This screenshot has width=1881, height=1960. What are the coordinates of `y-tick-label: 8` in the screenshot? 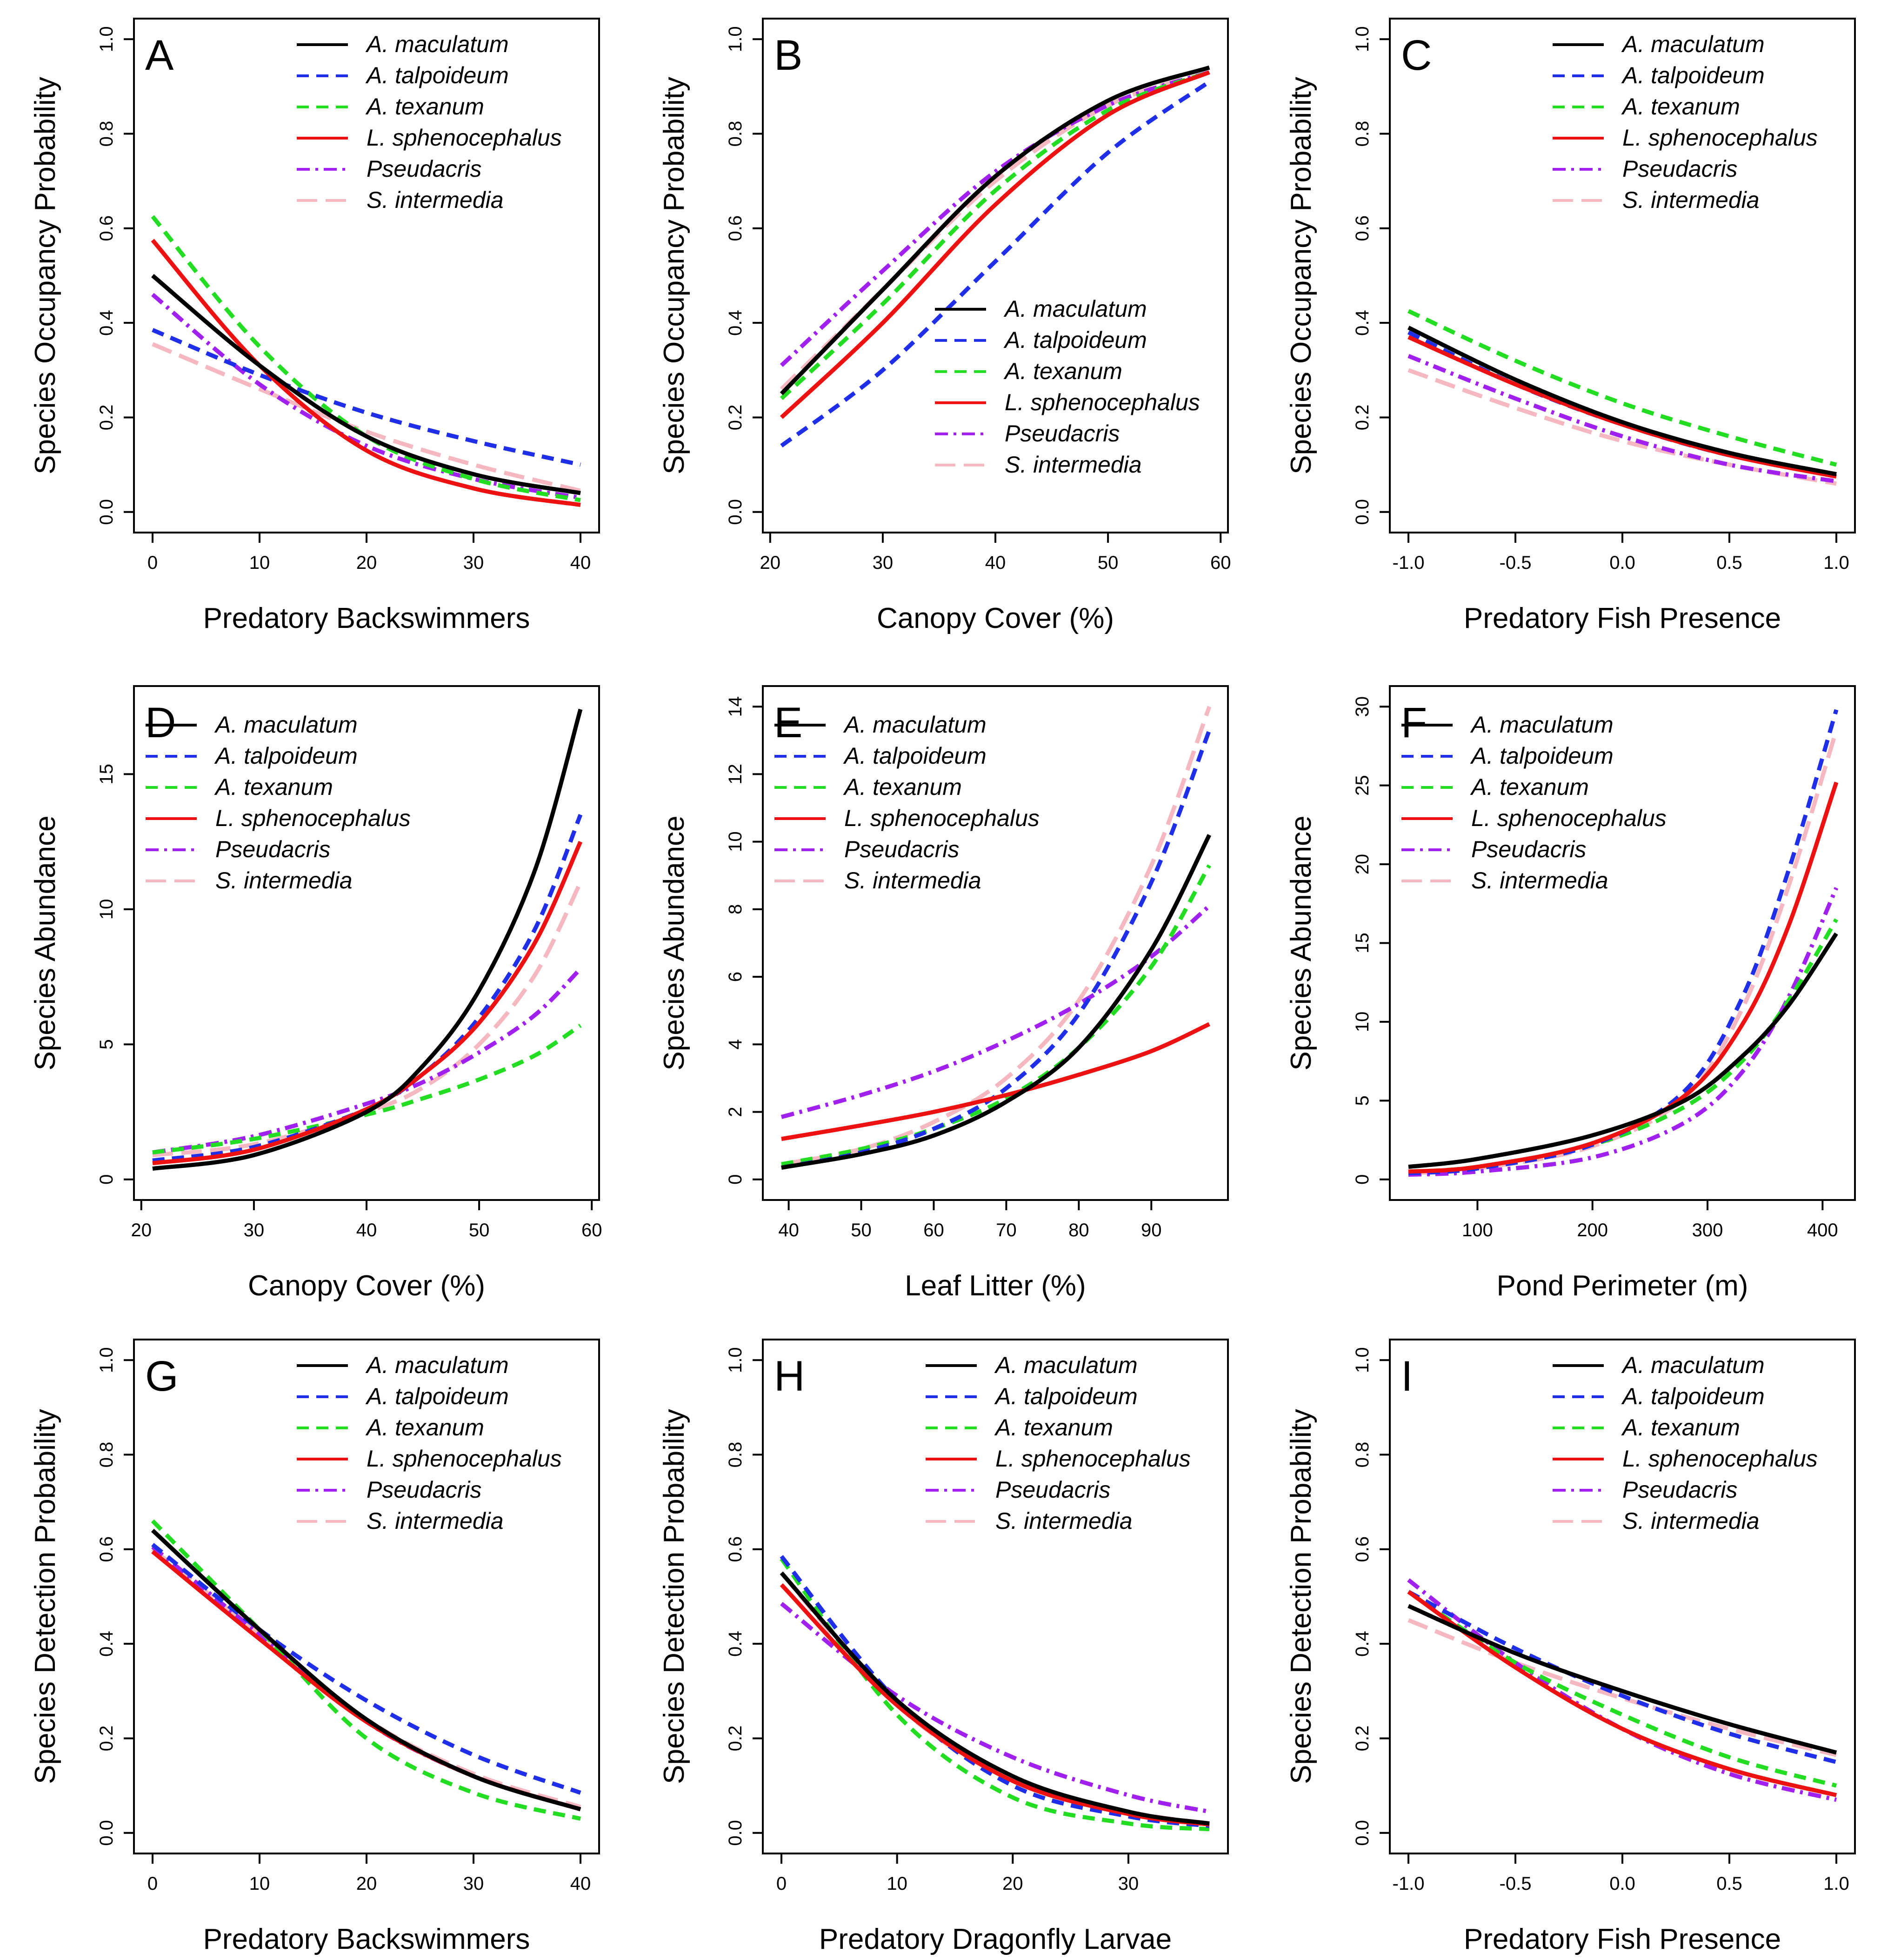 It's located at (735, 909).